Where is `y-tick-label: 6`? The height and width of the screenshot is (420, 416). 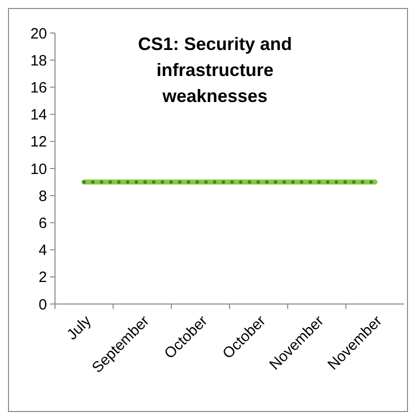 y-tick-label: 6 is located at coordinates (42, 223).